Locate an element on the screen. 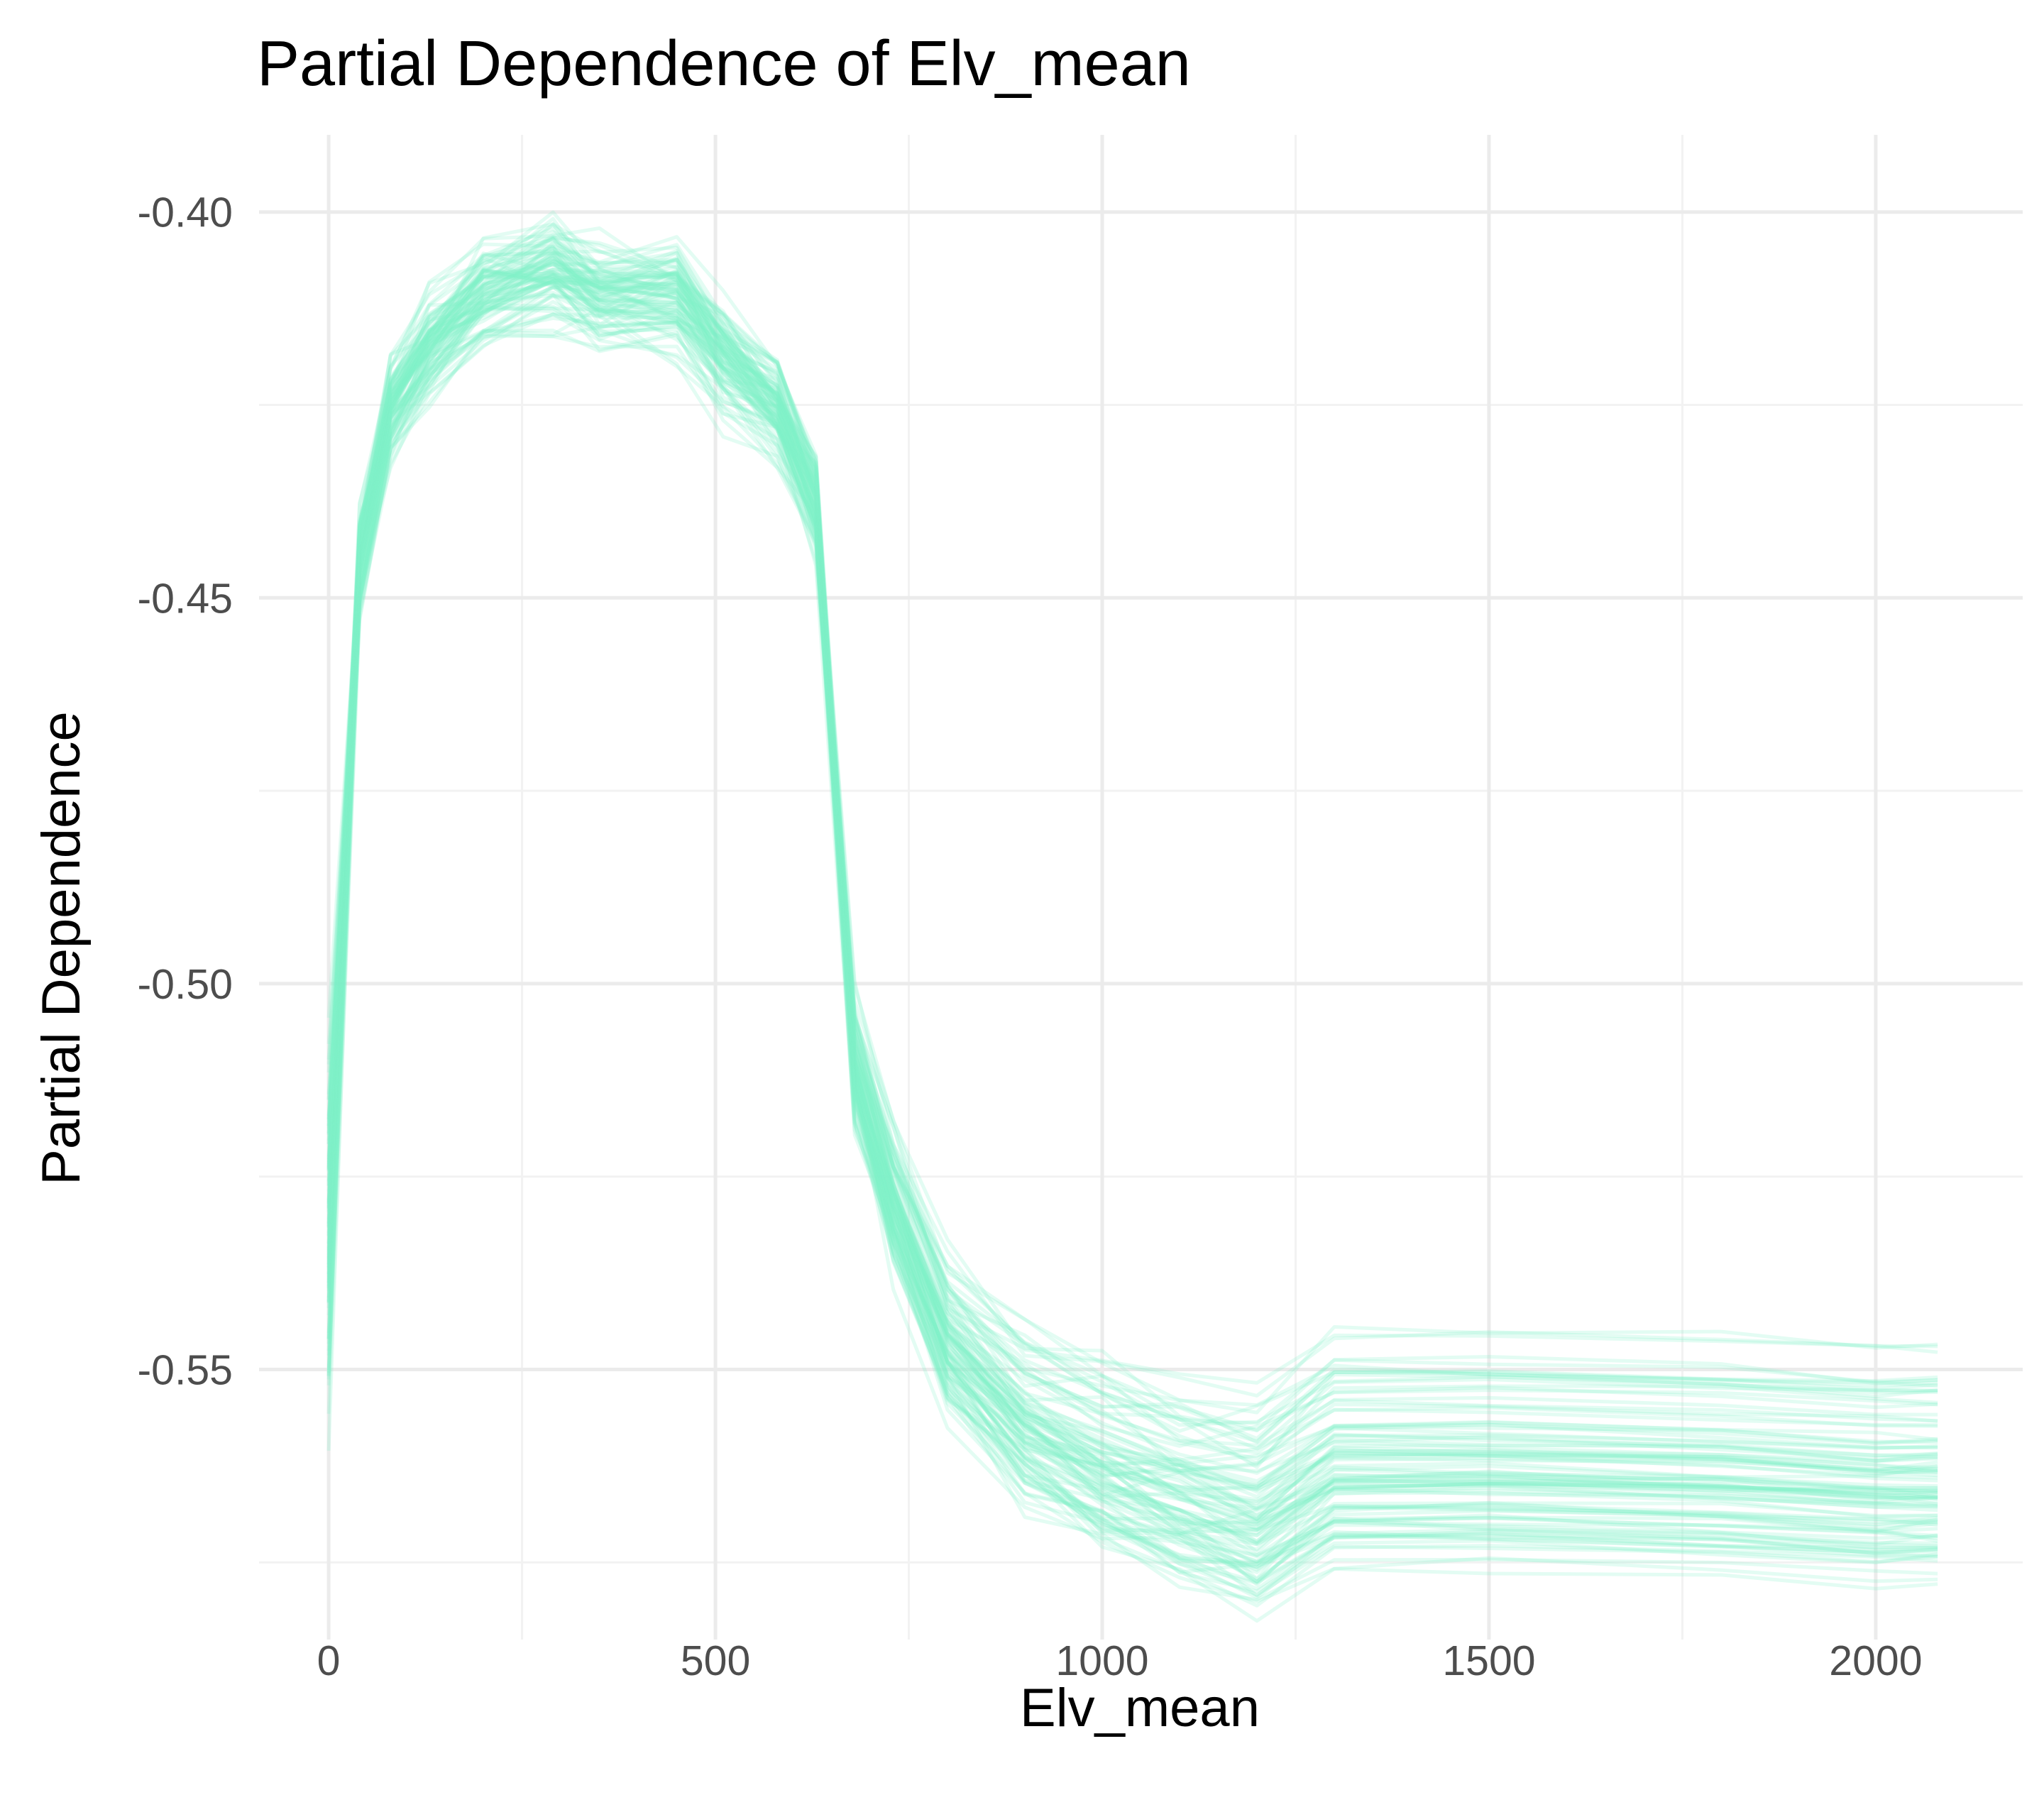 This screenshot has width=2044, height=1817. x-tick-label: 500 is located at coordinates (715, 1660).